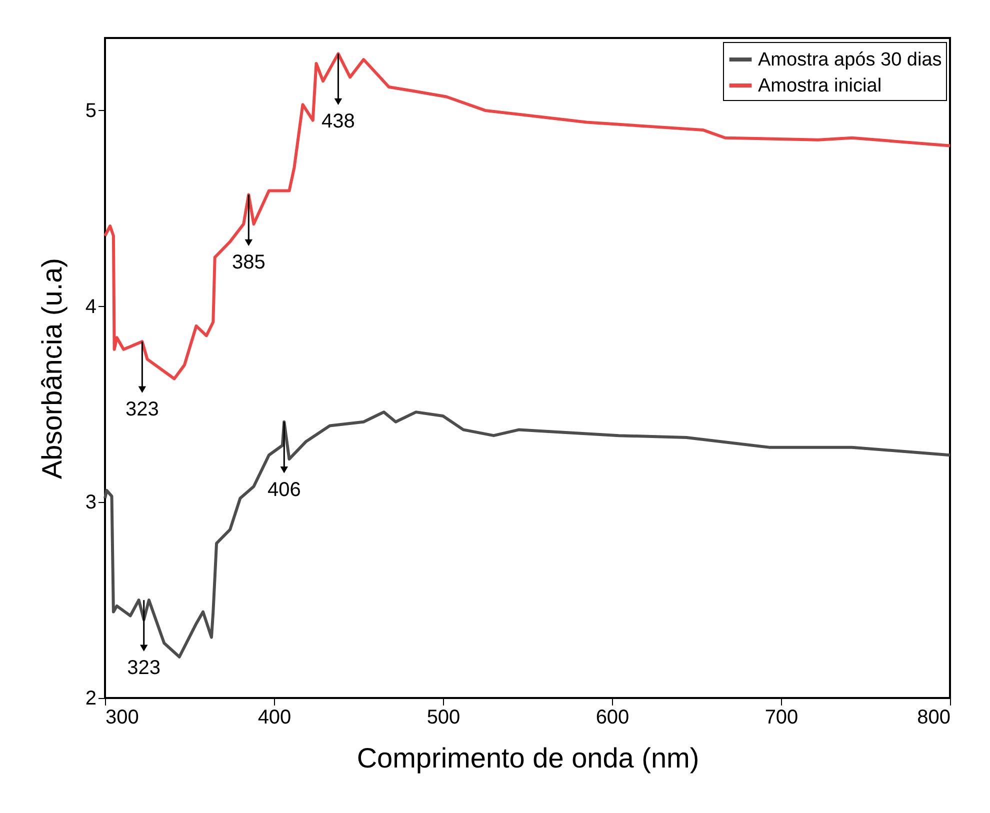 The image size is (990, 813). What do you see at coordinates (933, 717) in the screenshot?
I see `x-tick-label: 800` at bounding box center [933, 717].